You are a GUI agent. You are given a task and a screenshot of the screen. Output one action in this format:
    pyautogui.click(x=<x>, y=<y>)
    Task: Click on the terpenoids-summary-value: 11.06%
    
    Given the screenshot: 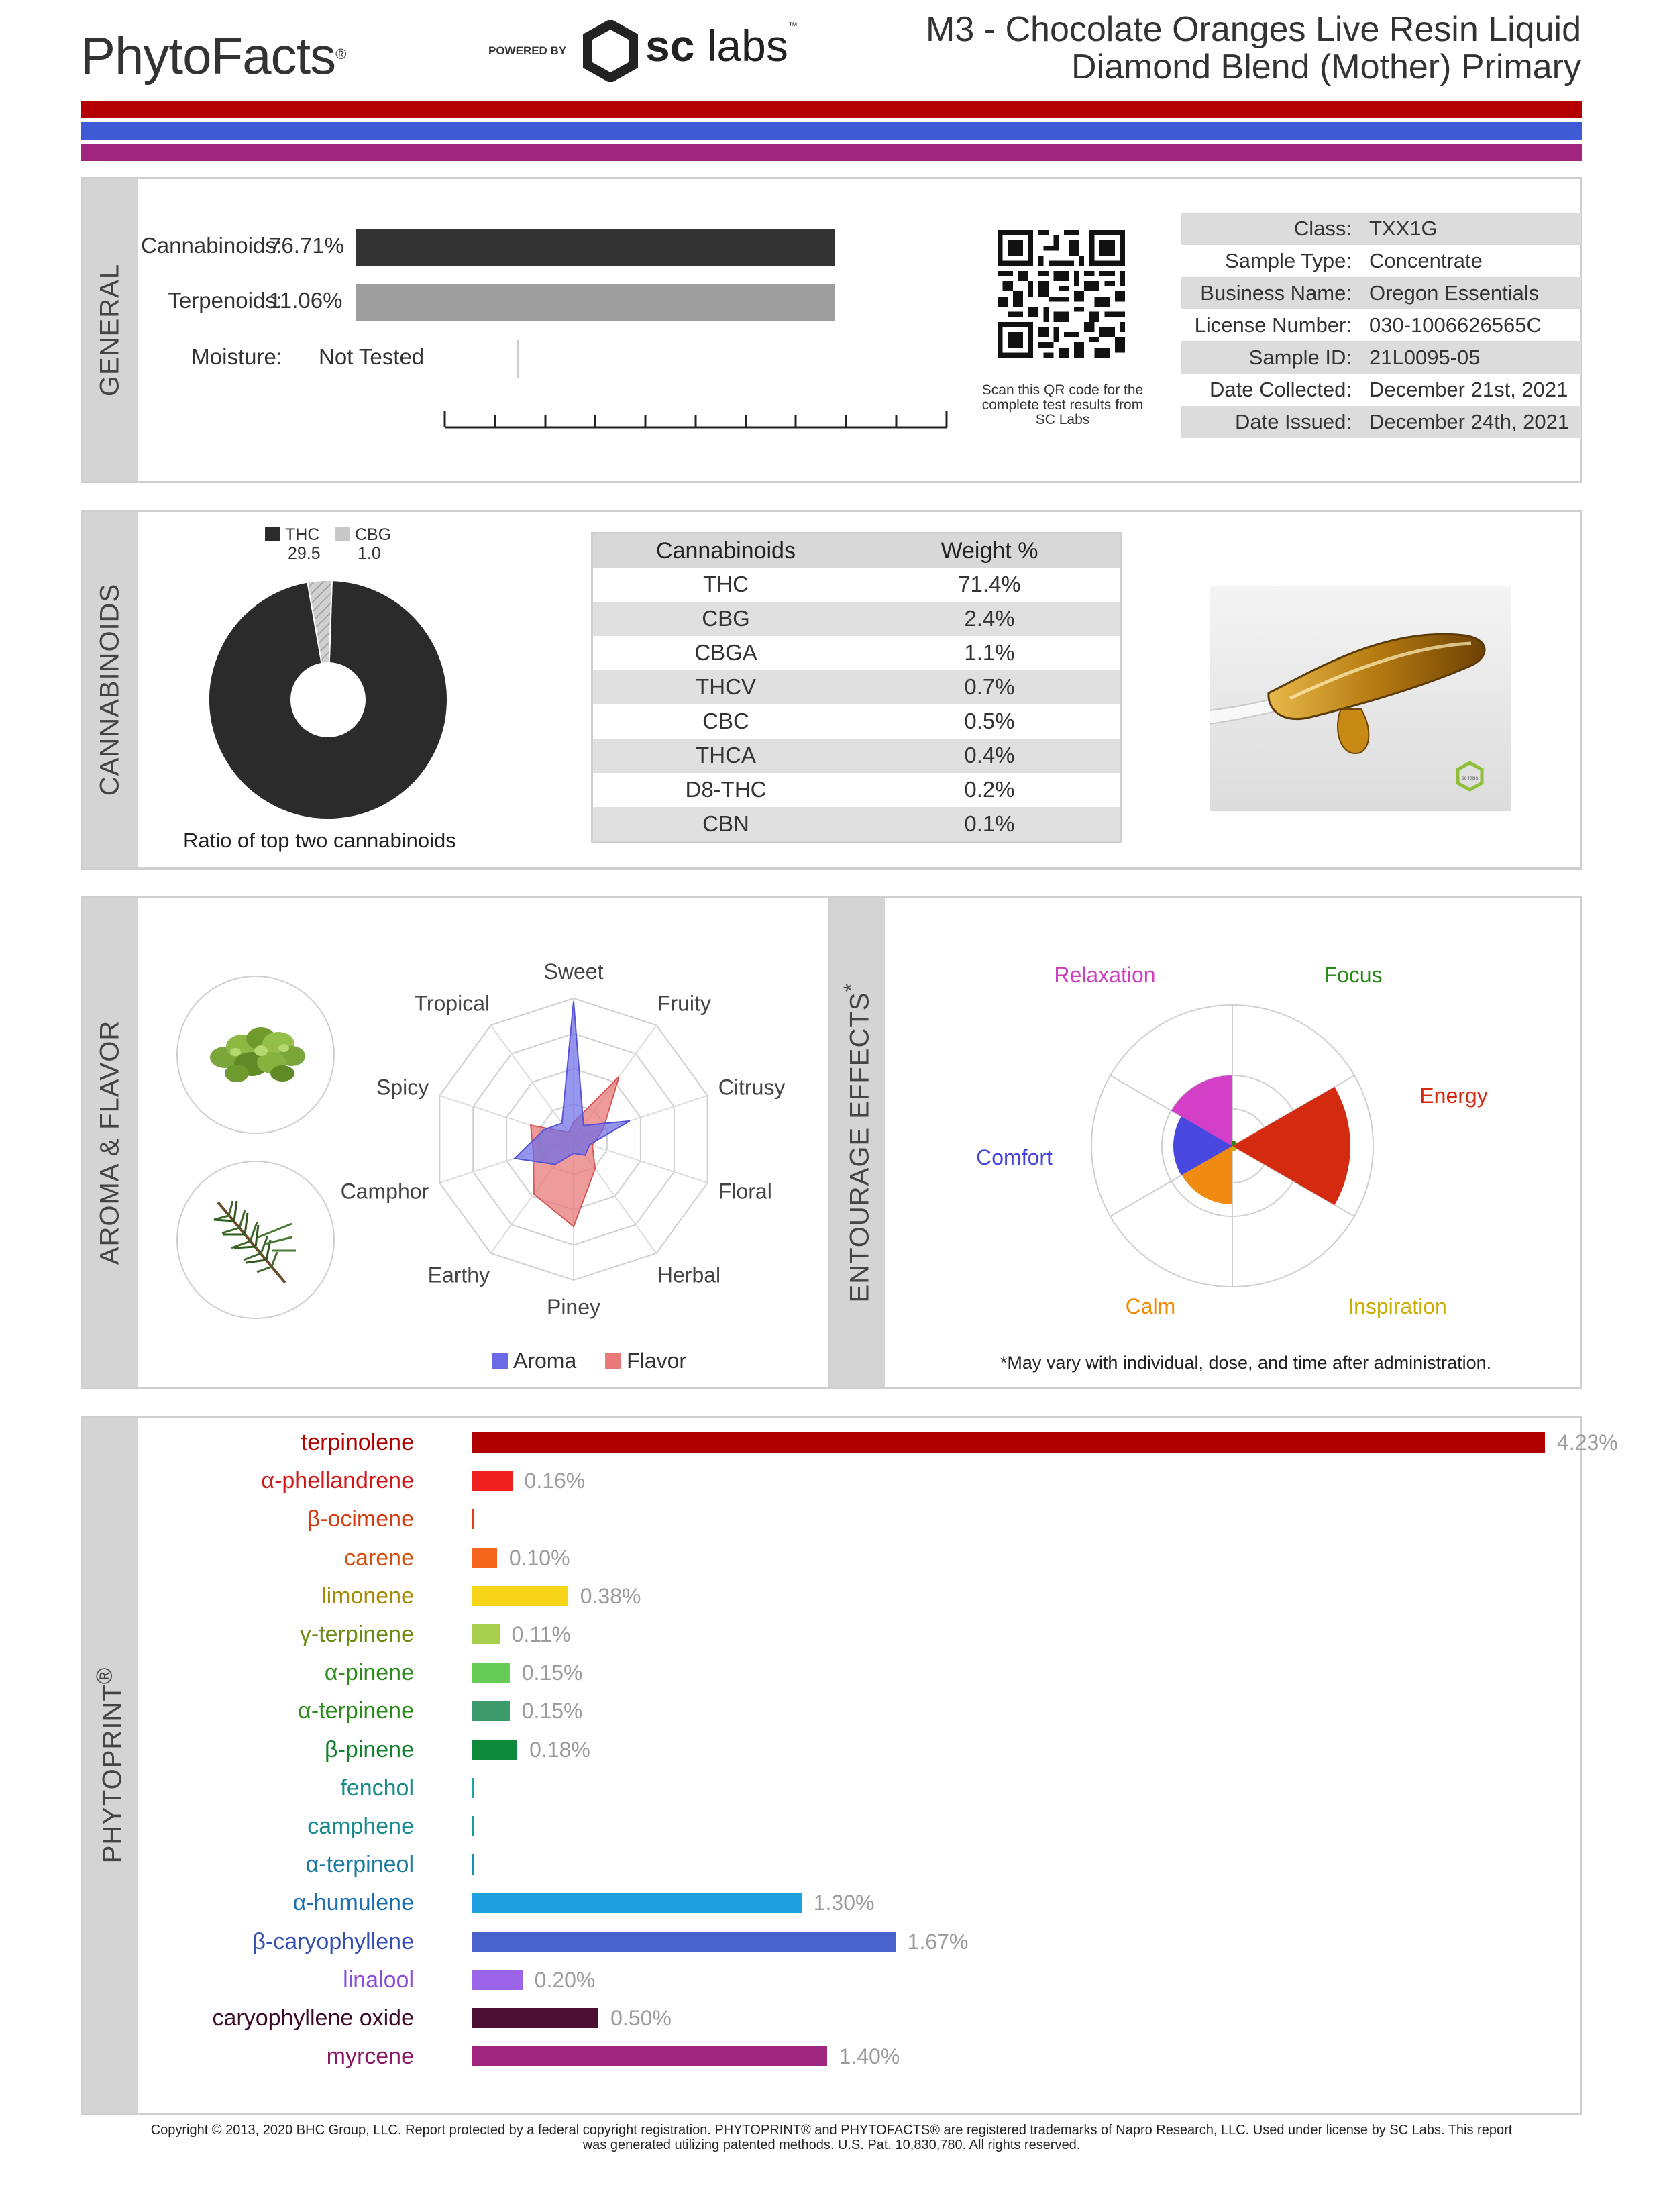 What is the action you would take?
    pyautogui.click(x=306, y=300)
    